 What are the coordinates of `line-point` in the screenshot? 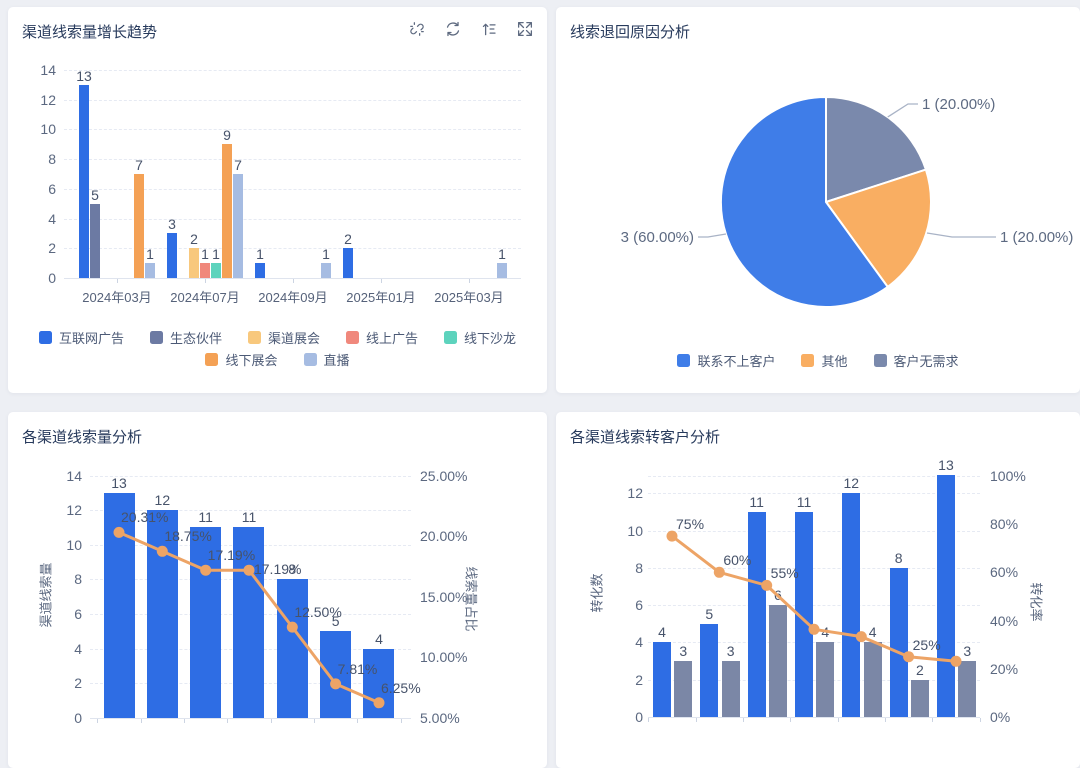 It's located at (672, 536).